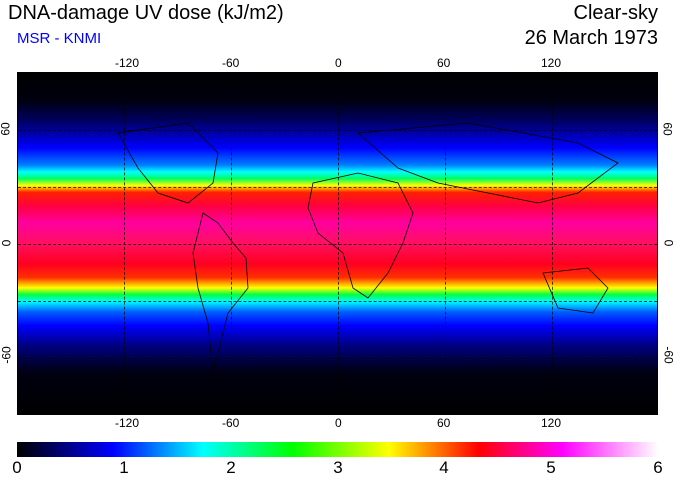 Image resolution: width=678 pixels, height=480 pixels. Describe the element at coordinates (337, 449) in the screenshot. I see `colorbar` at that location.